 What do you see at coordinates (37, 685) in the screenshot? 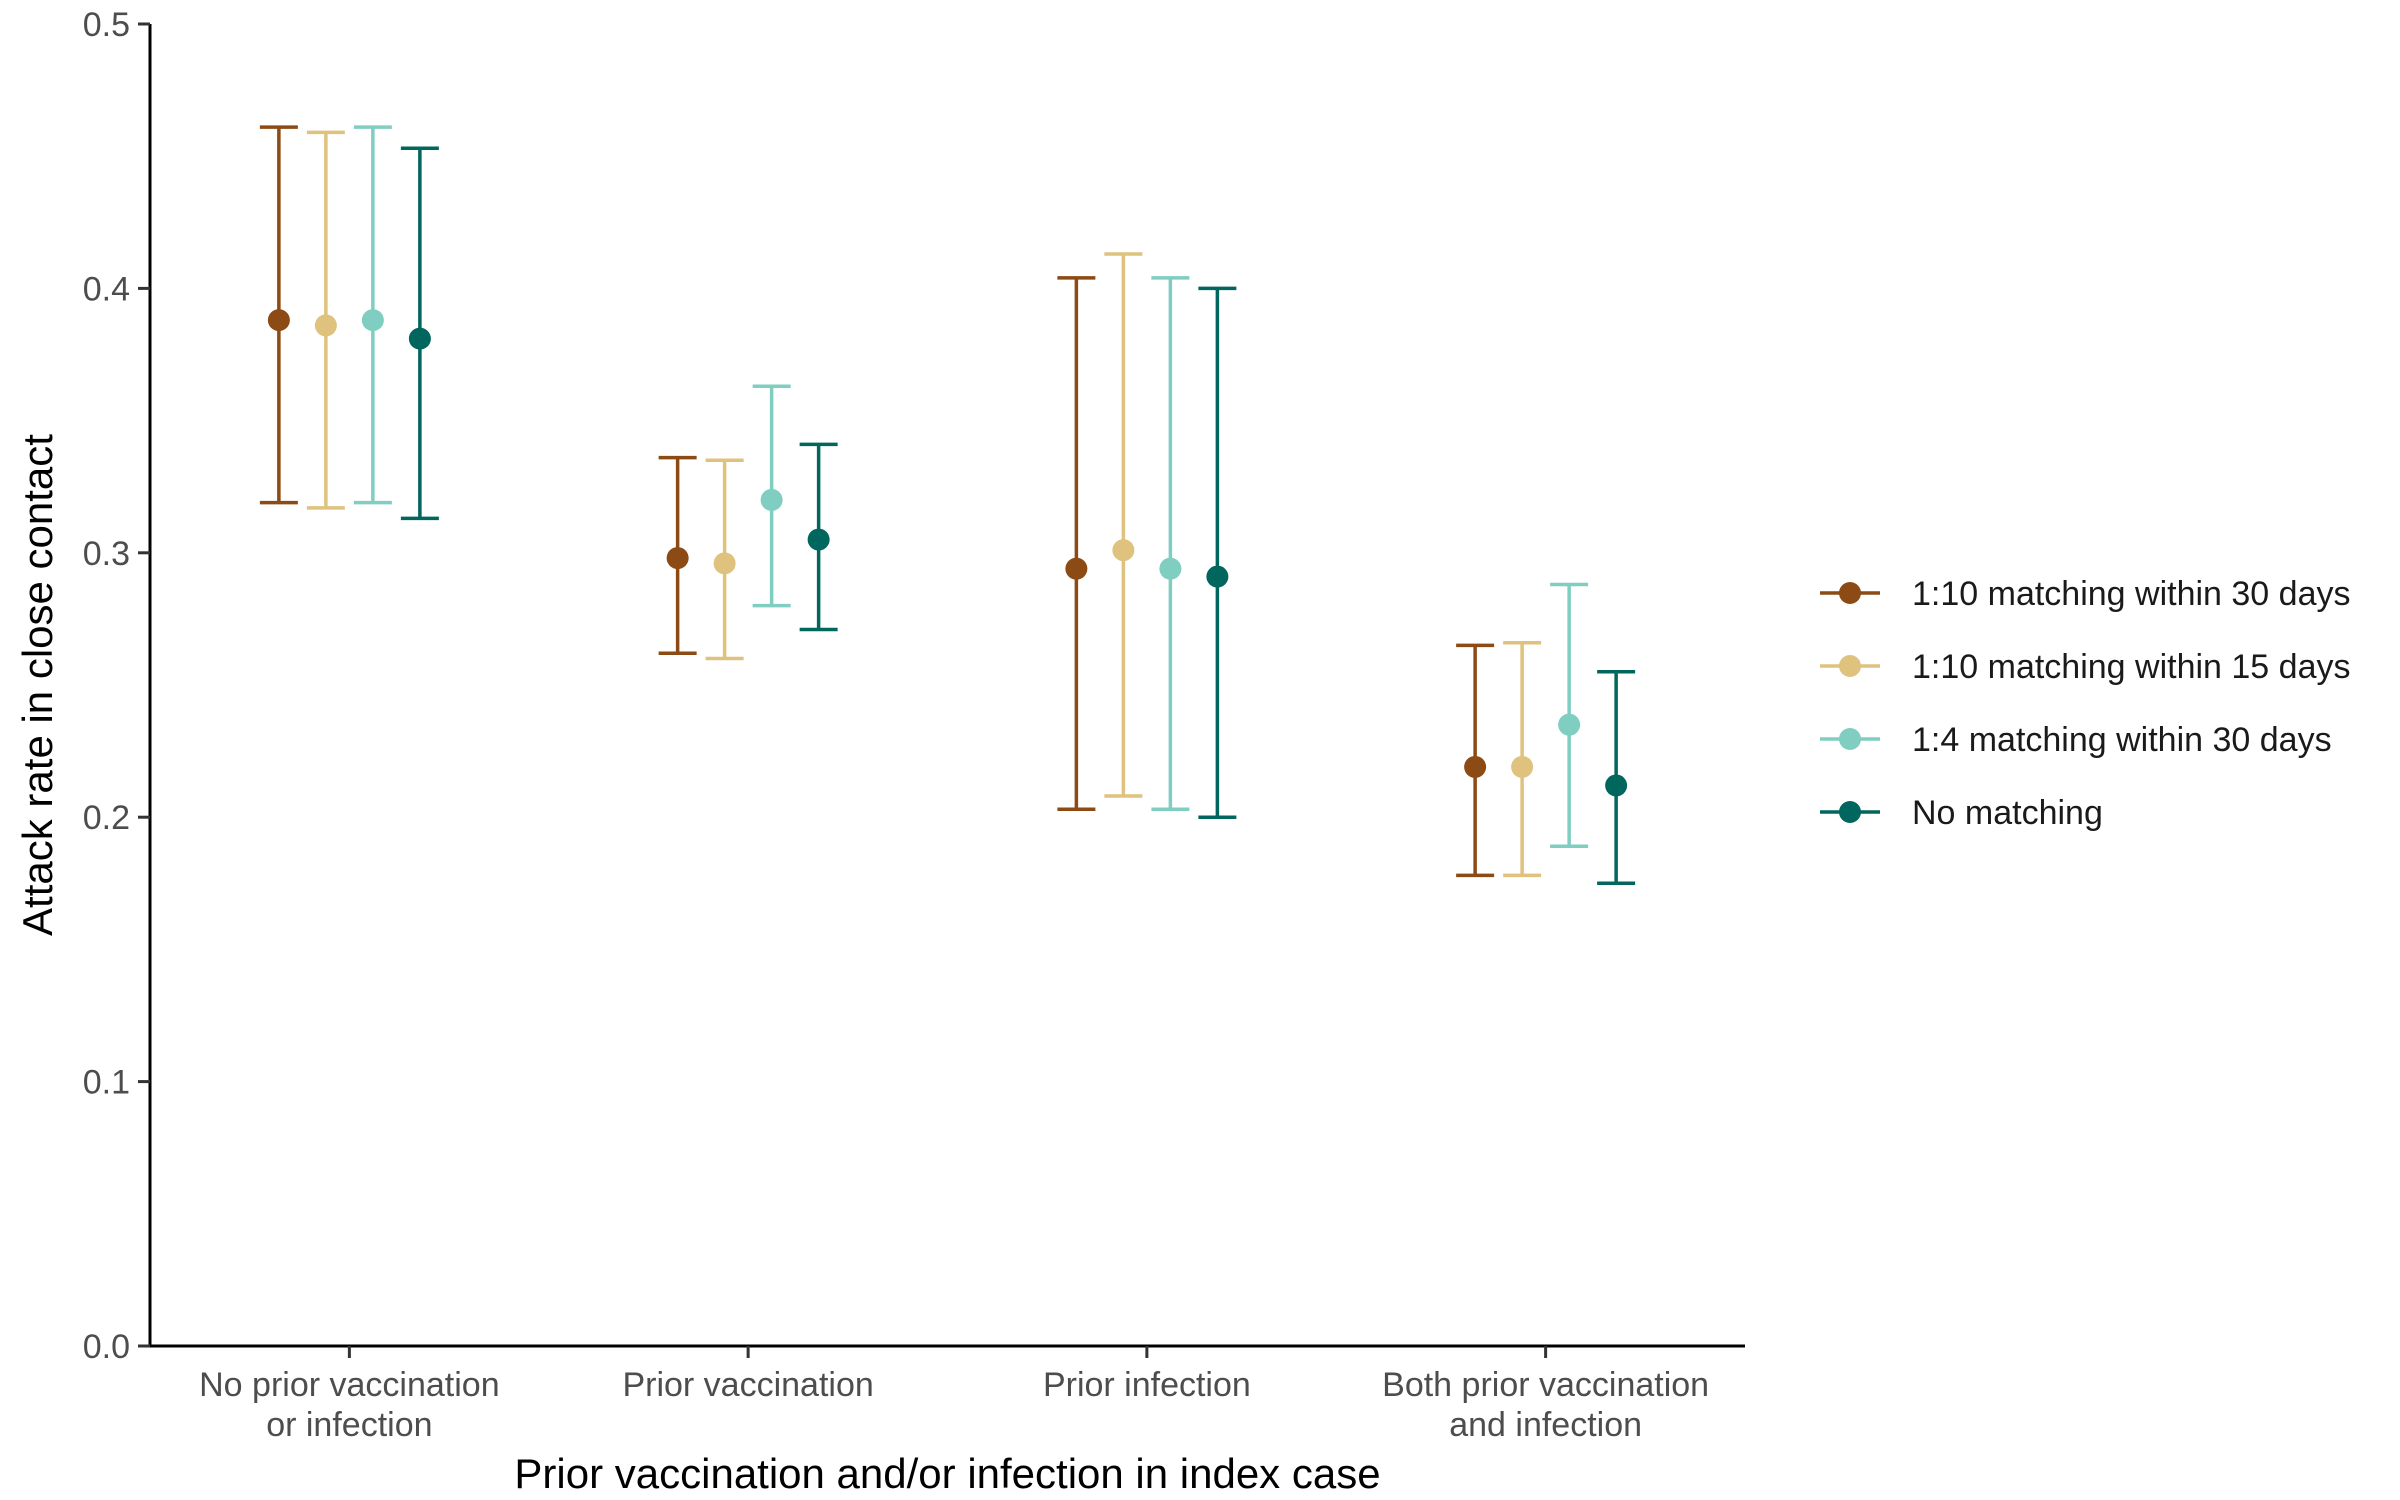
I see `y-axis-title: Attack rate in close contact` at bounding box center [37, 685].